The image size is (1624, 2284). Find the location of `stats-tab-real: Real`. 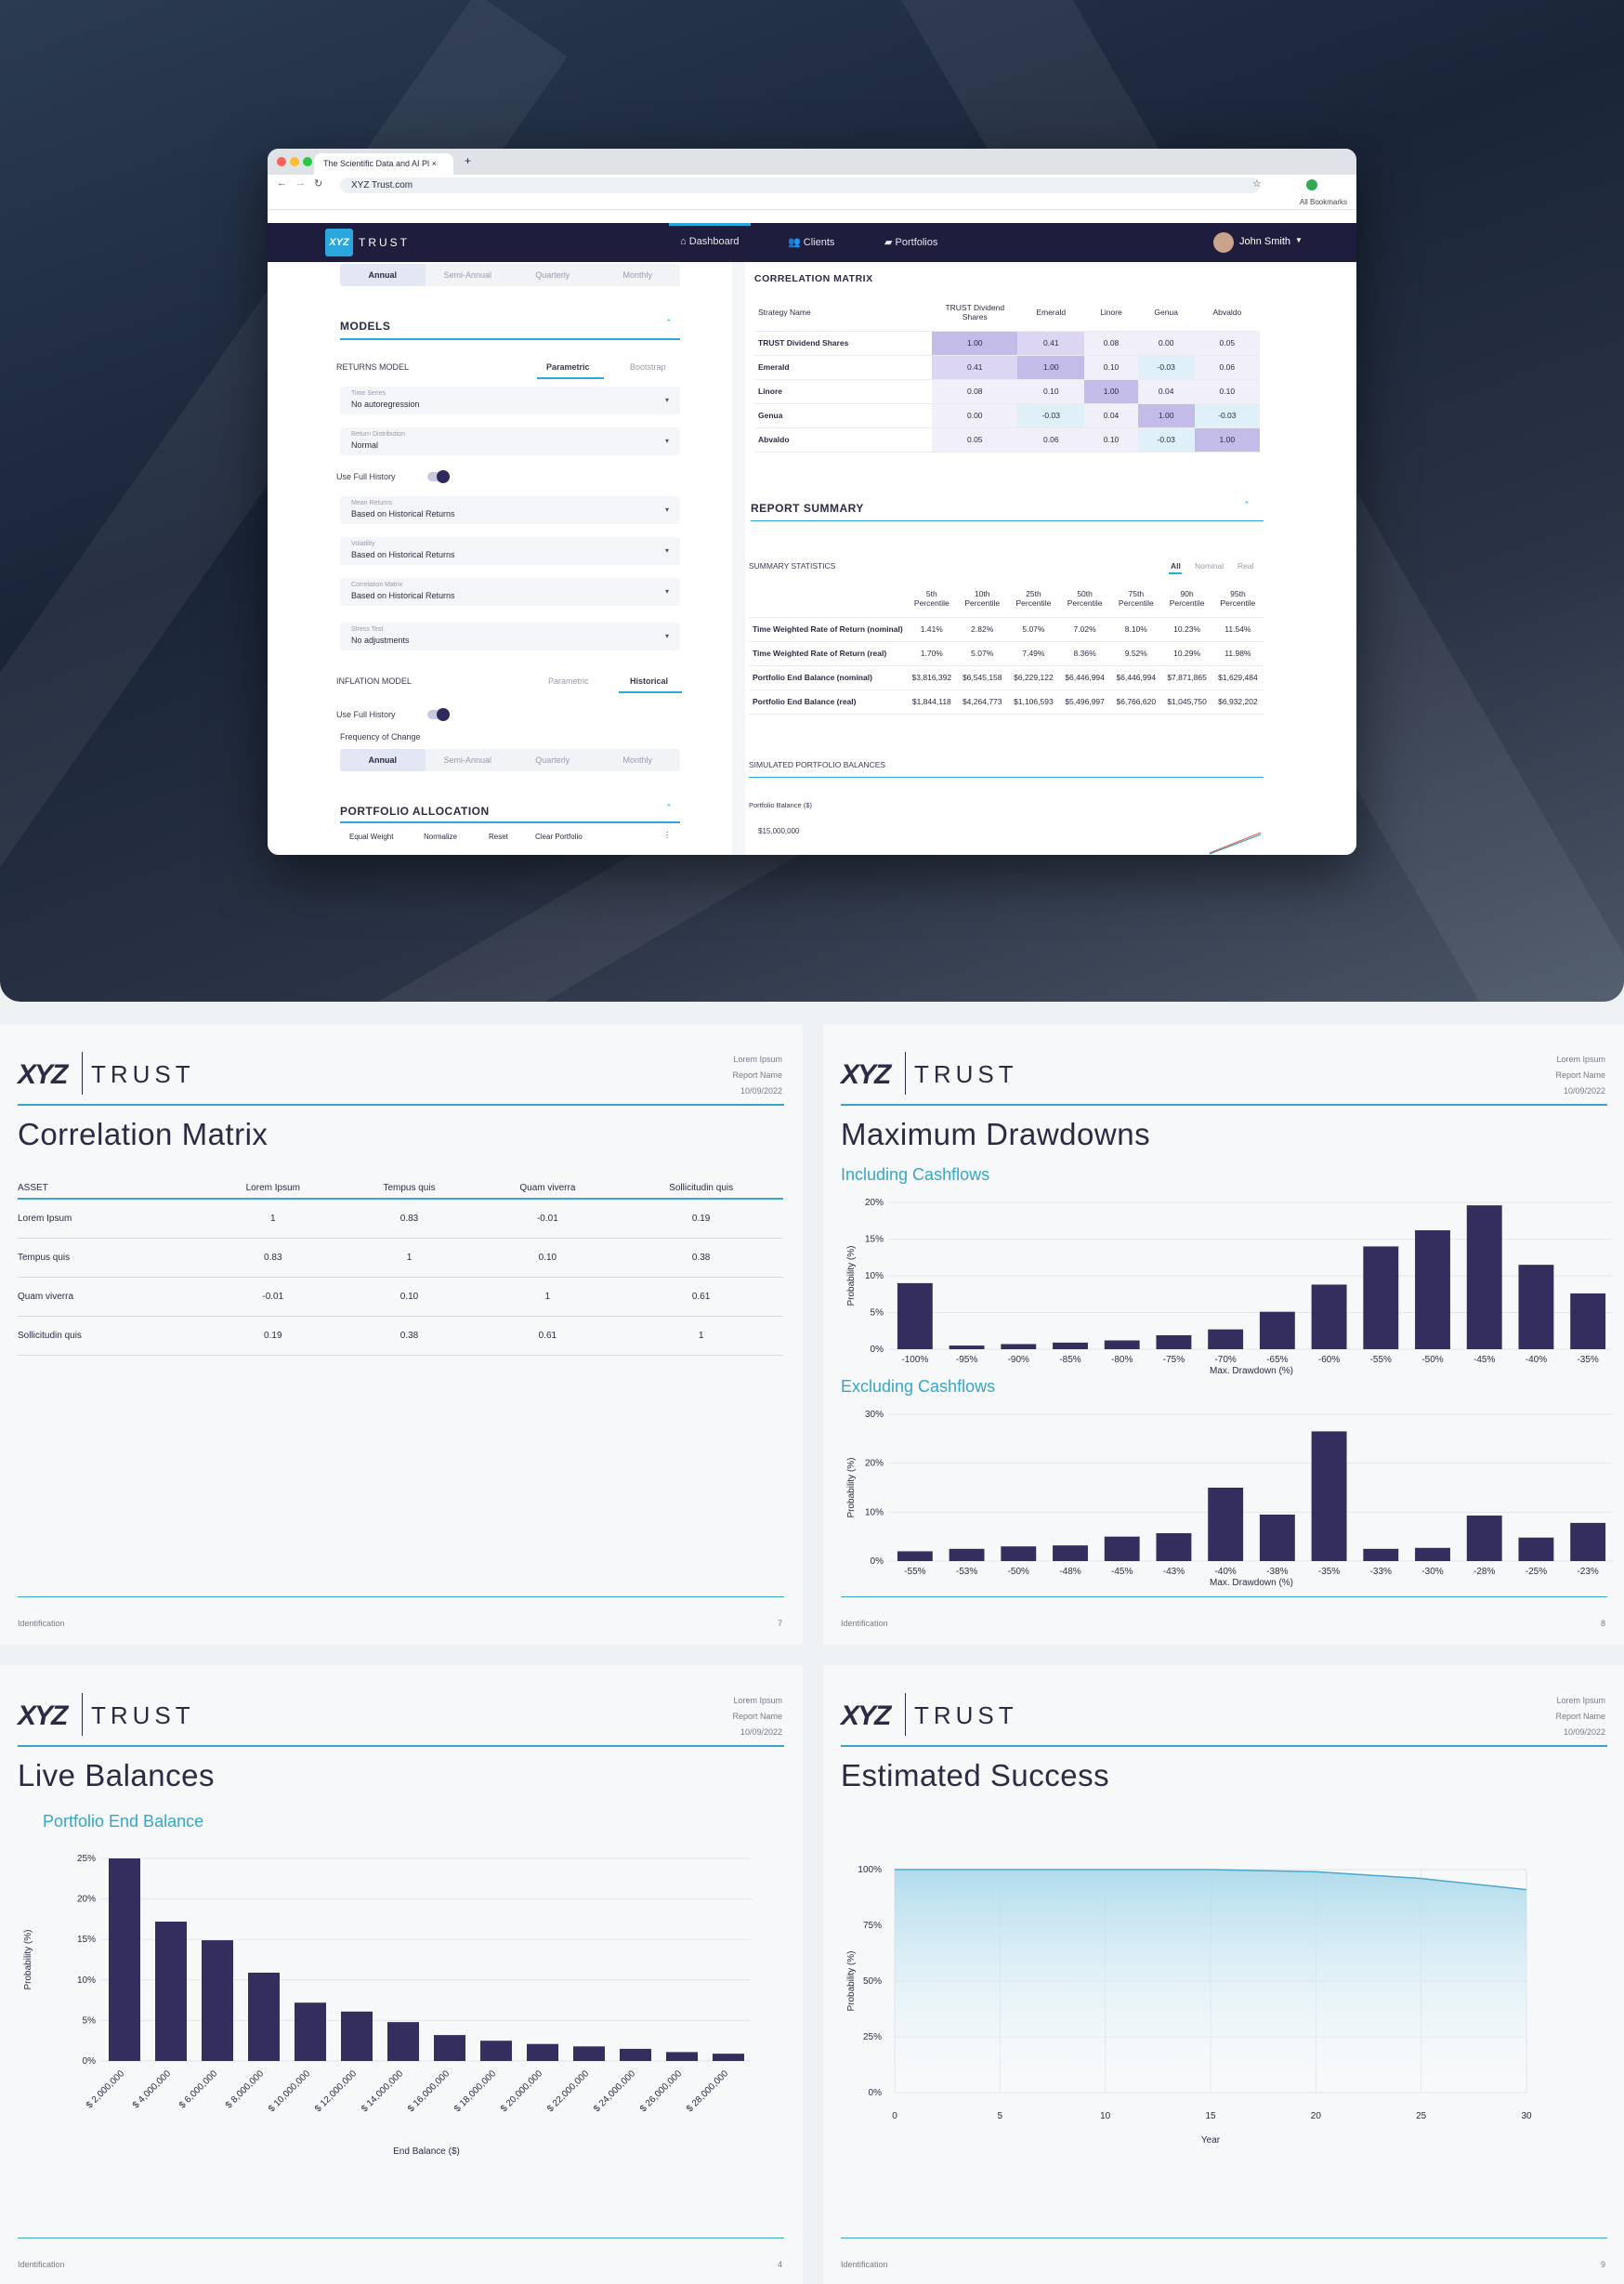

stats-tab-real: Real is located at coordinates (1246, 566).